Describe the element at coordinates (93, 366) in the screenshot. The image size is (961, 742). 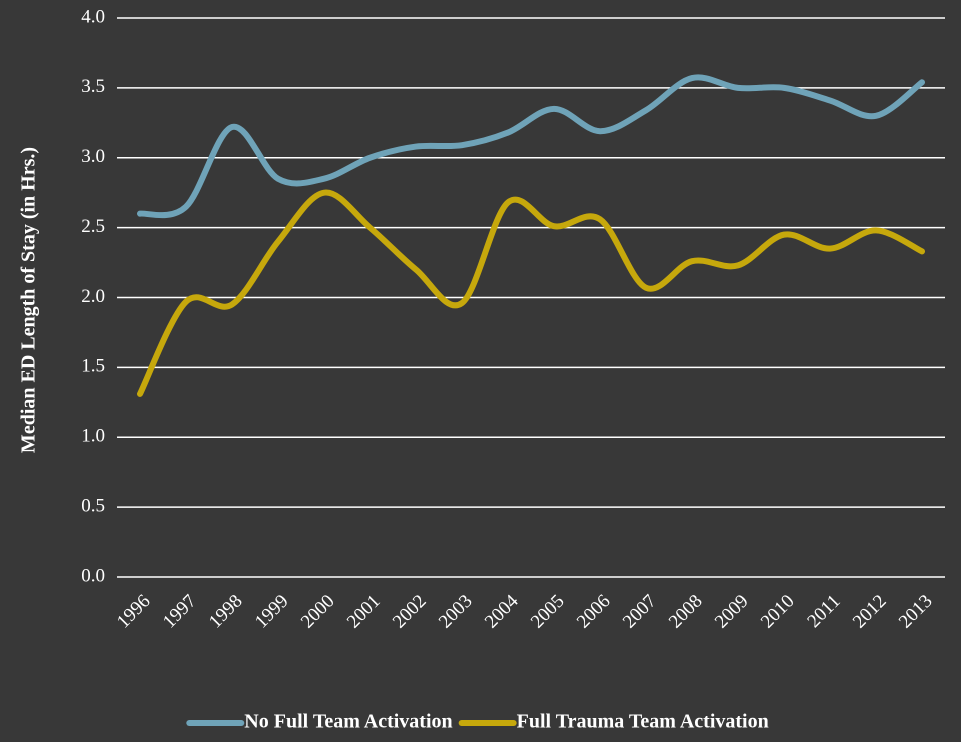
I see `y-tick-label: 1.5` at that location.